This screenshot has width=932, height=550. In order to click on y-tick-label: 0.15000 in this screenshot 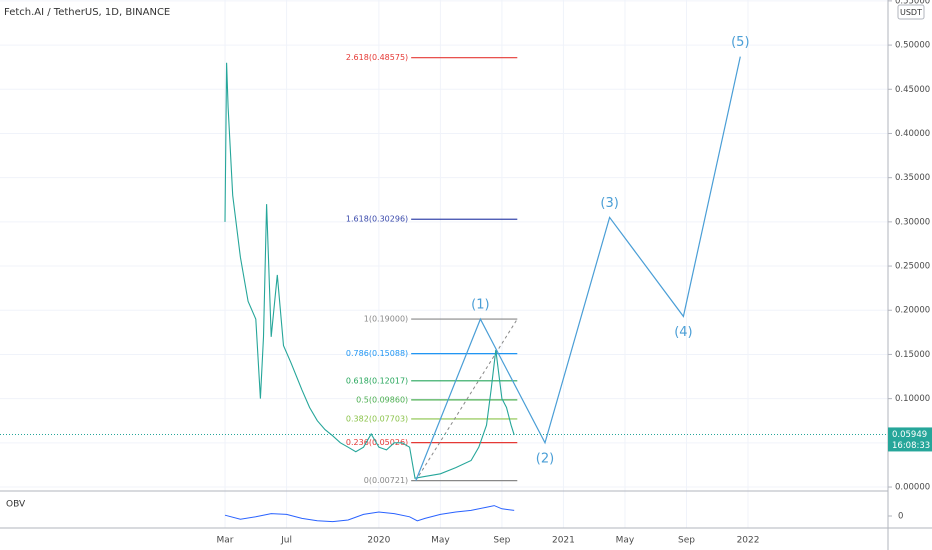, I will do `click(912, 355)`.